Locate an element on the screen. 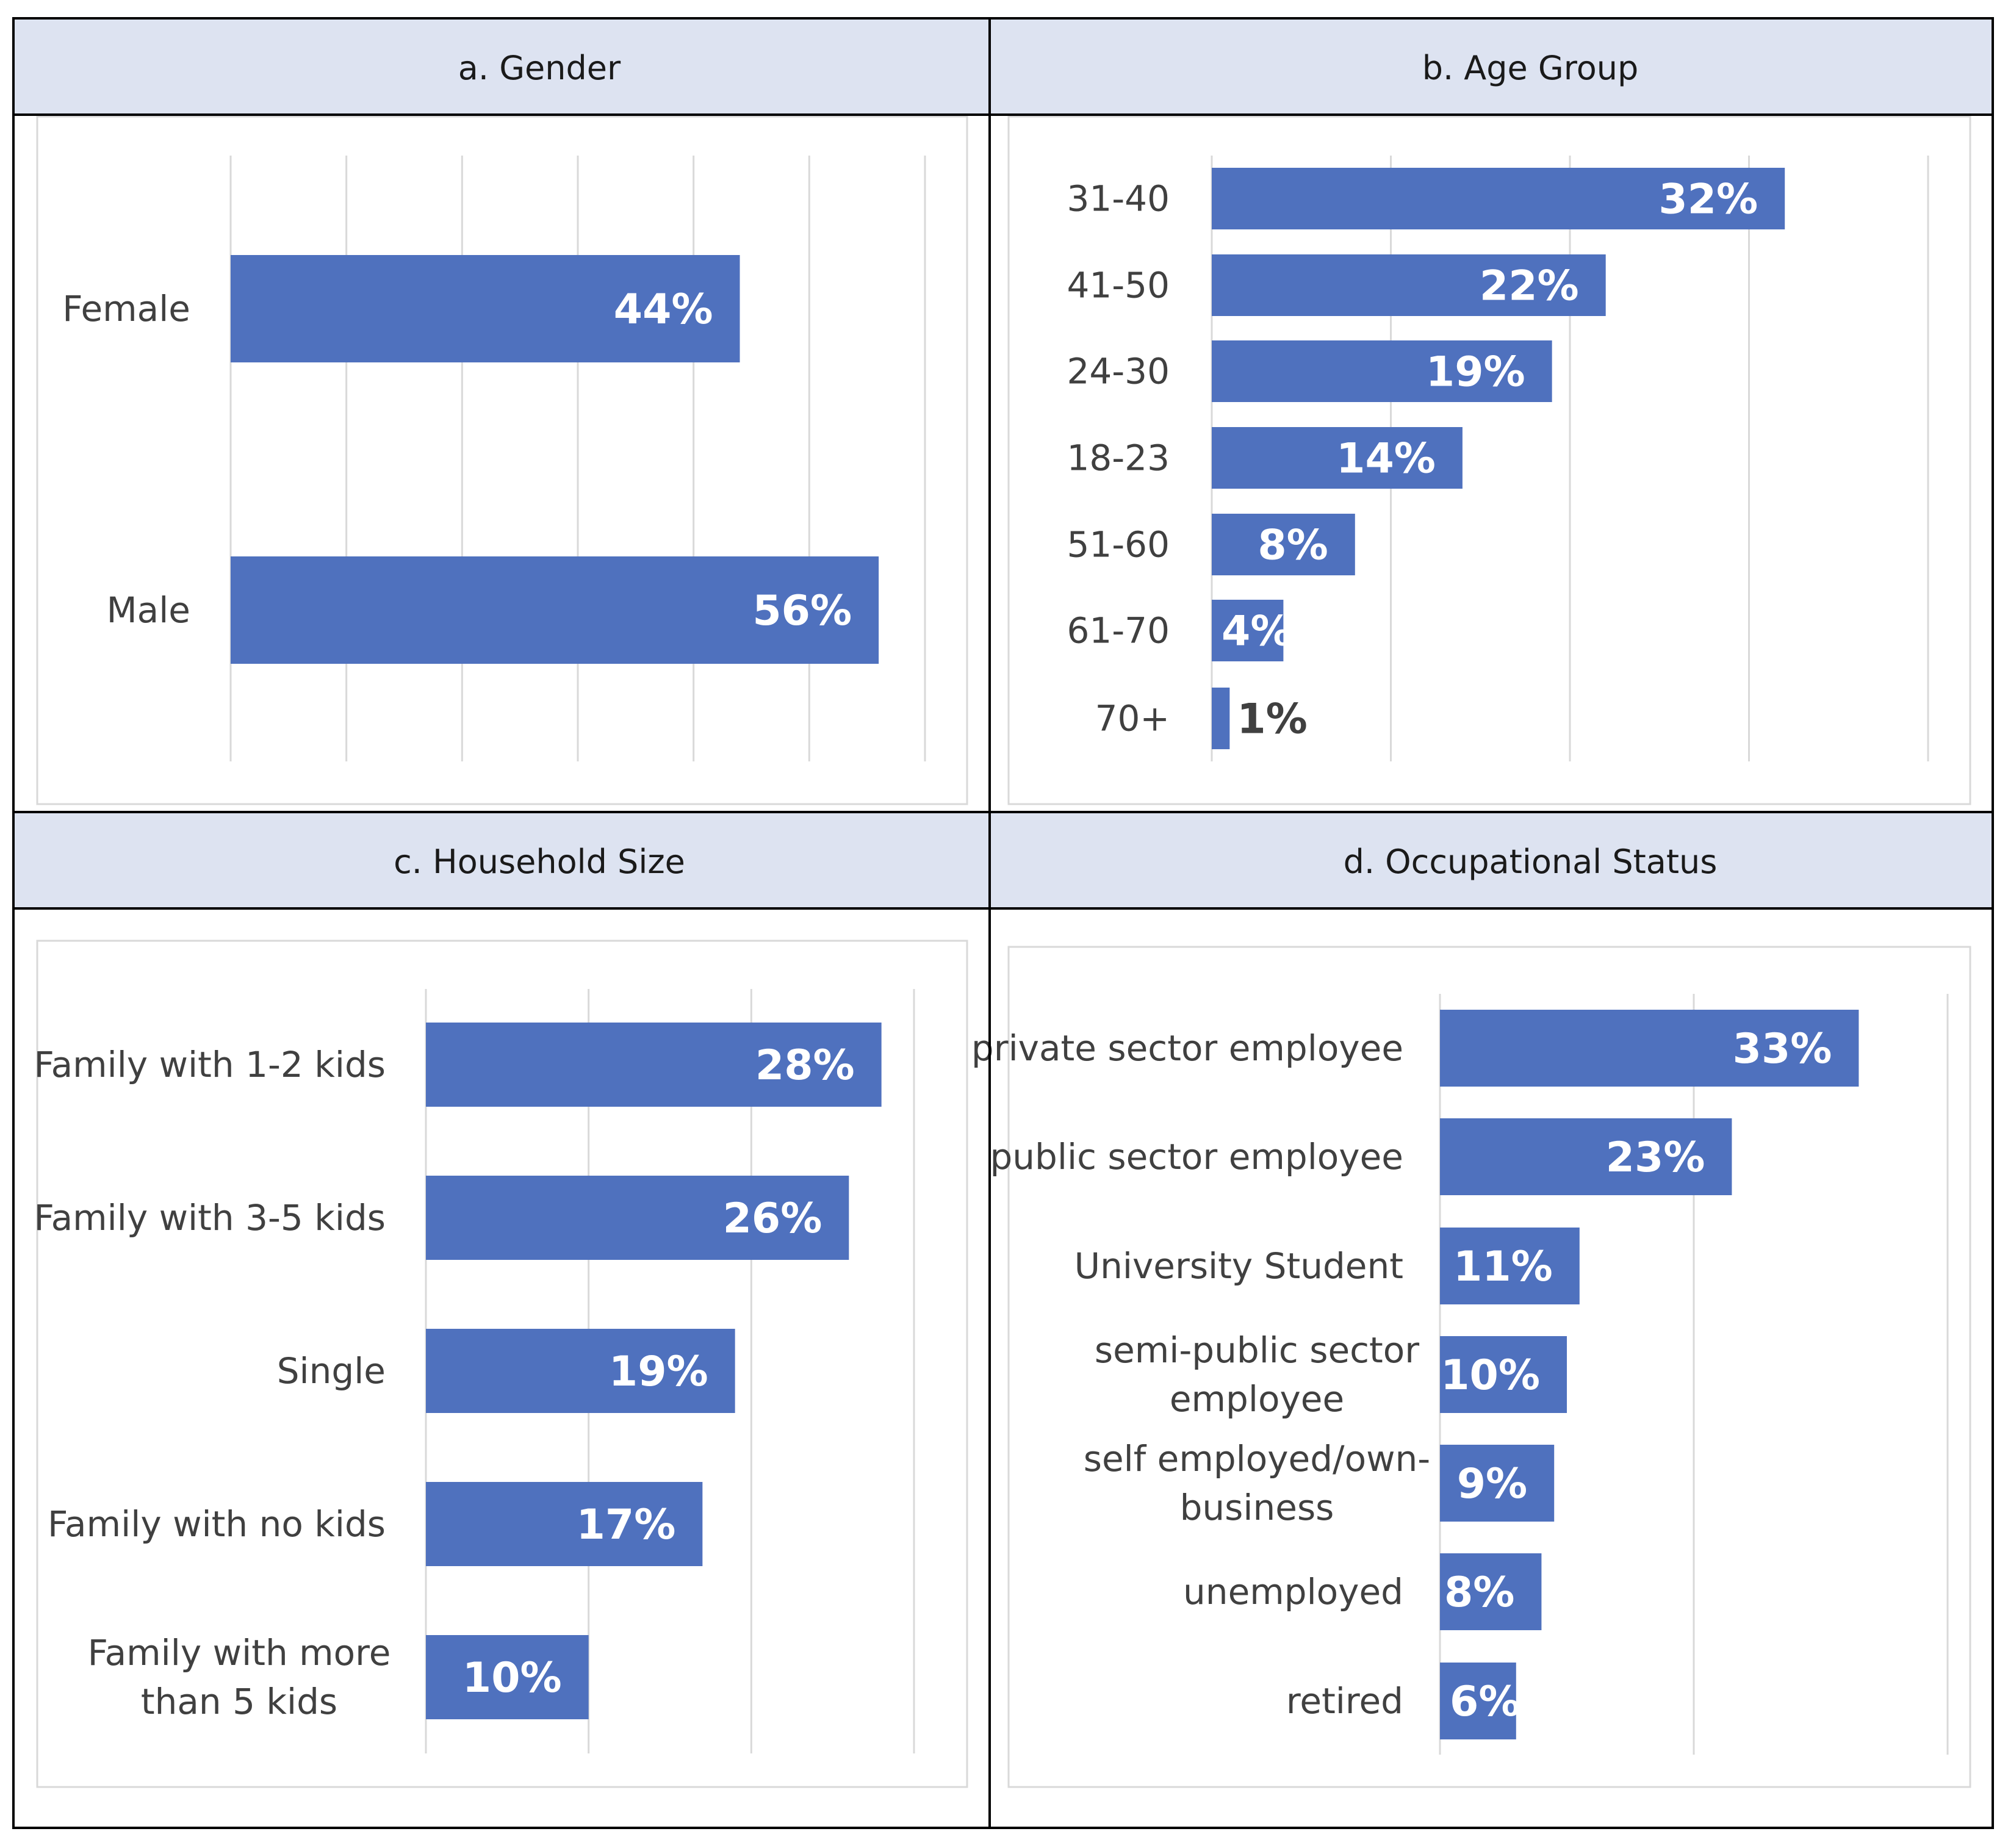 This screenshot has height=1848, width=2008. data-label: 14% is located at coordinates (1386, 459).